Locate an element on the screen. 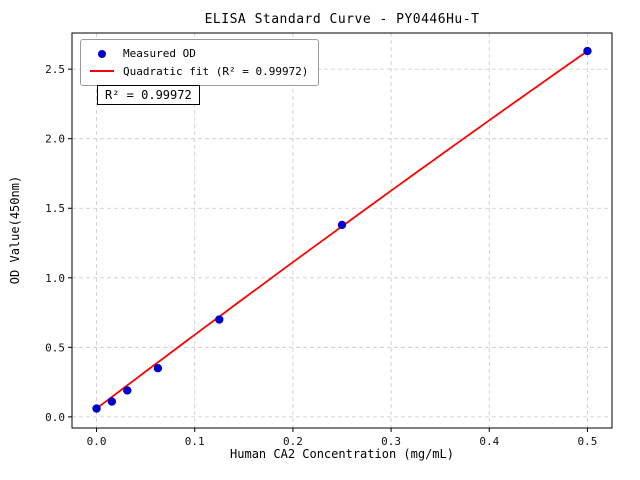 This screenshot has height=480, width=640. y-tick-label: 0.5 is located at coordinates (55, 347).